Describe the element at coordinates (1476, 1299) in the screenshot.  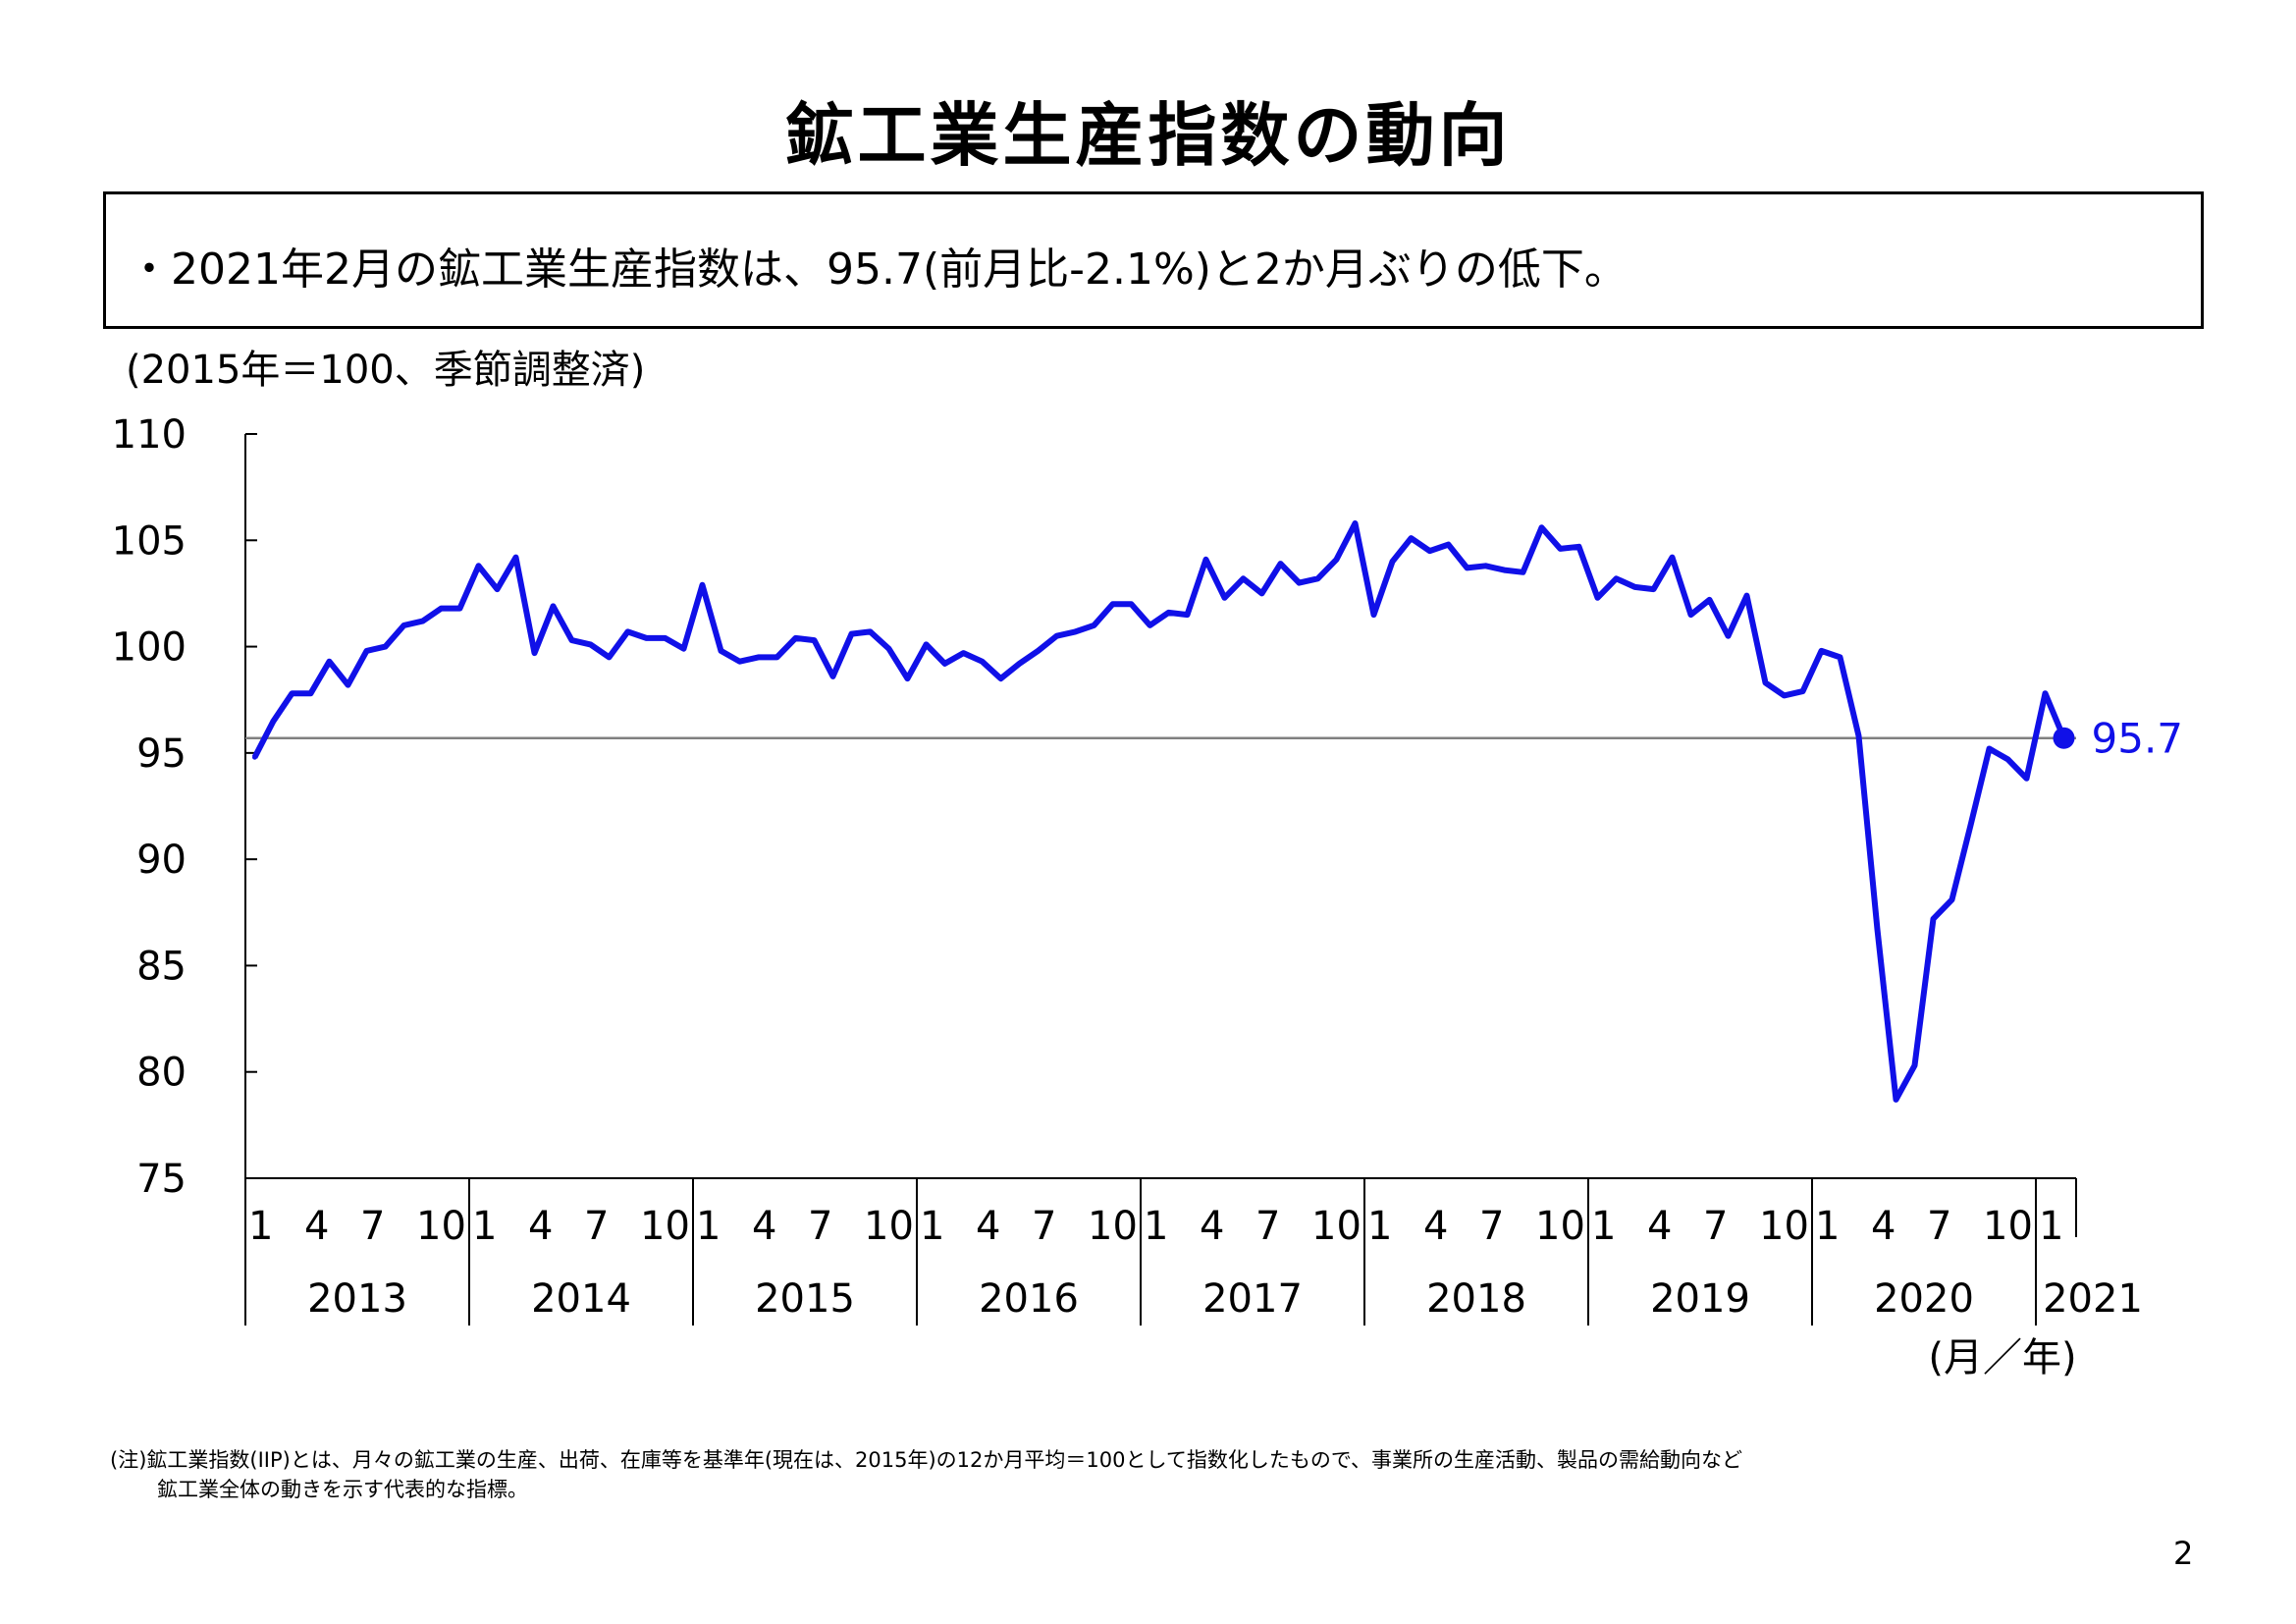
I see `year-label: 2018` at that location.